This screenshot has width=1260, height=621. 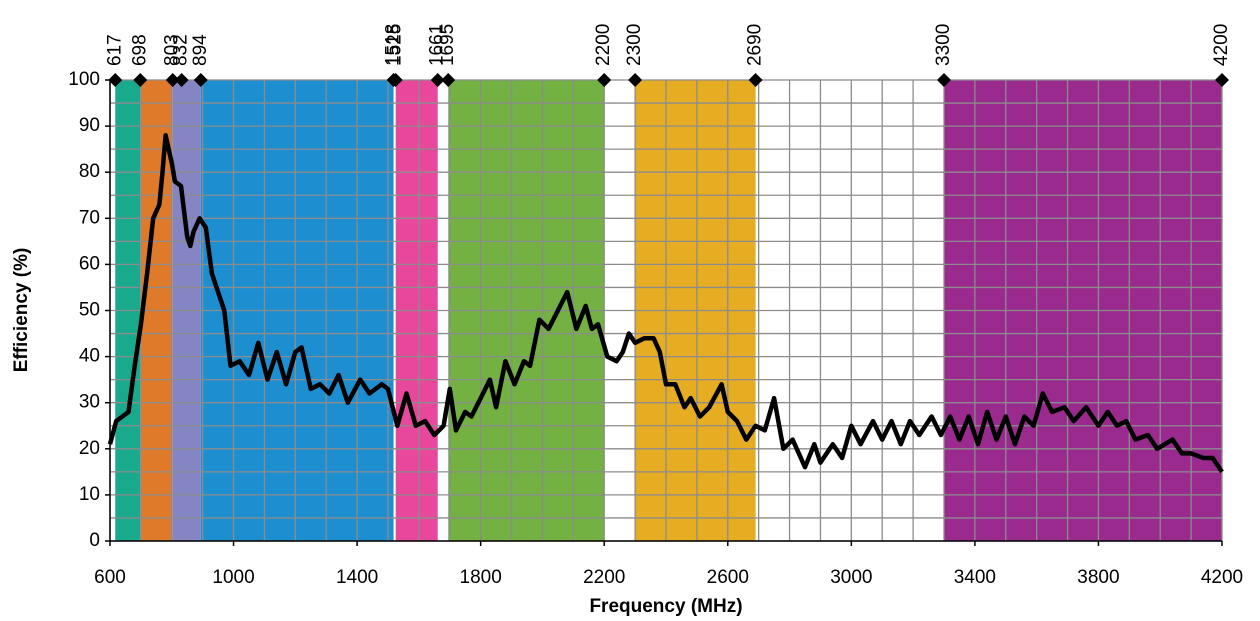 What do you see at coordinates (89, 402) in the screenshot?
I see `y-tick-label: 30` at bounding box center [89, 402].